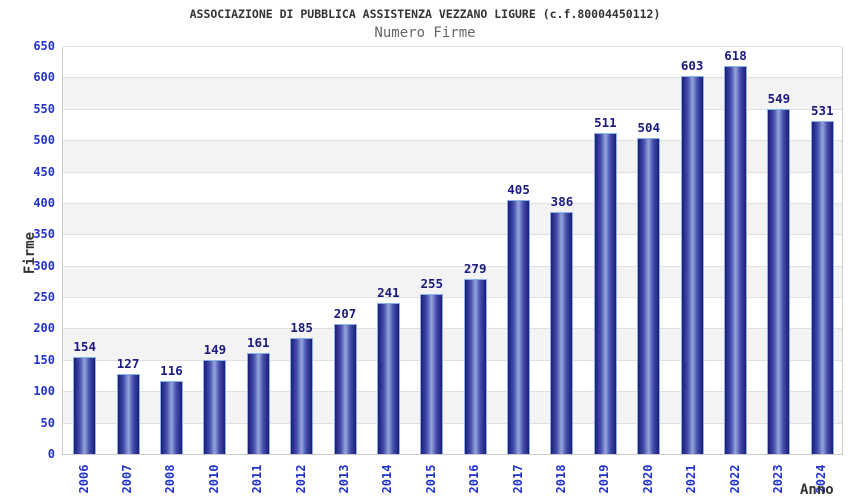  I want to click on bar-value-label: 116, so click(171, 371).